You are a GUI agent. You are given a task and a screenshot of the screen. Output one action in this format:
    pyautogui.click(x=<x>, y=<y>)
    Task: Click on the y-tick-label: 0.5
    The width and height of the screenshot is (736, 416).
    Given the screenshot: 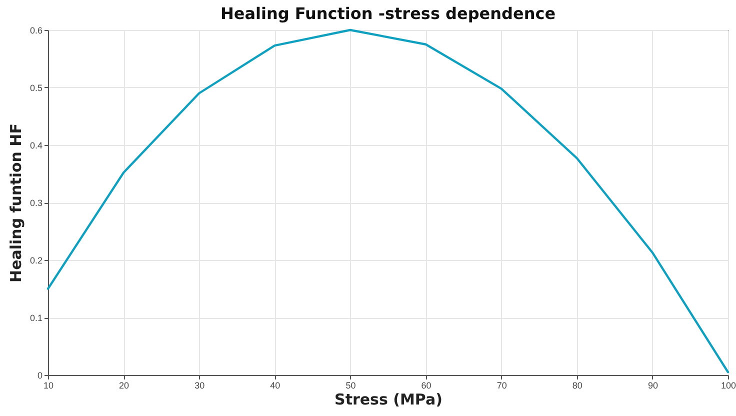 What is the action you would take?
    pyautogui.click(x=36, y=88)
    